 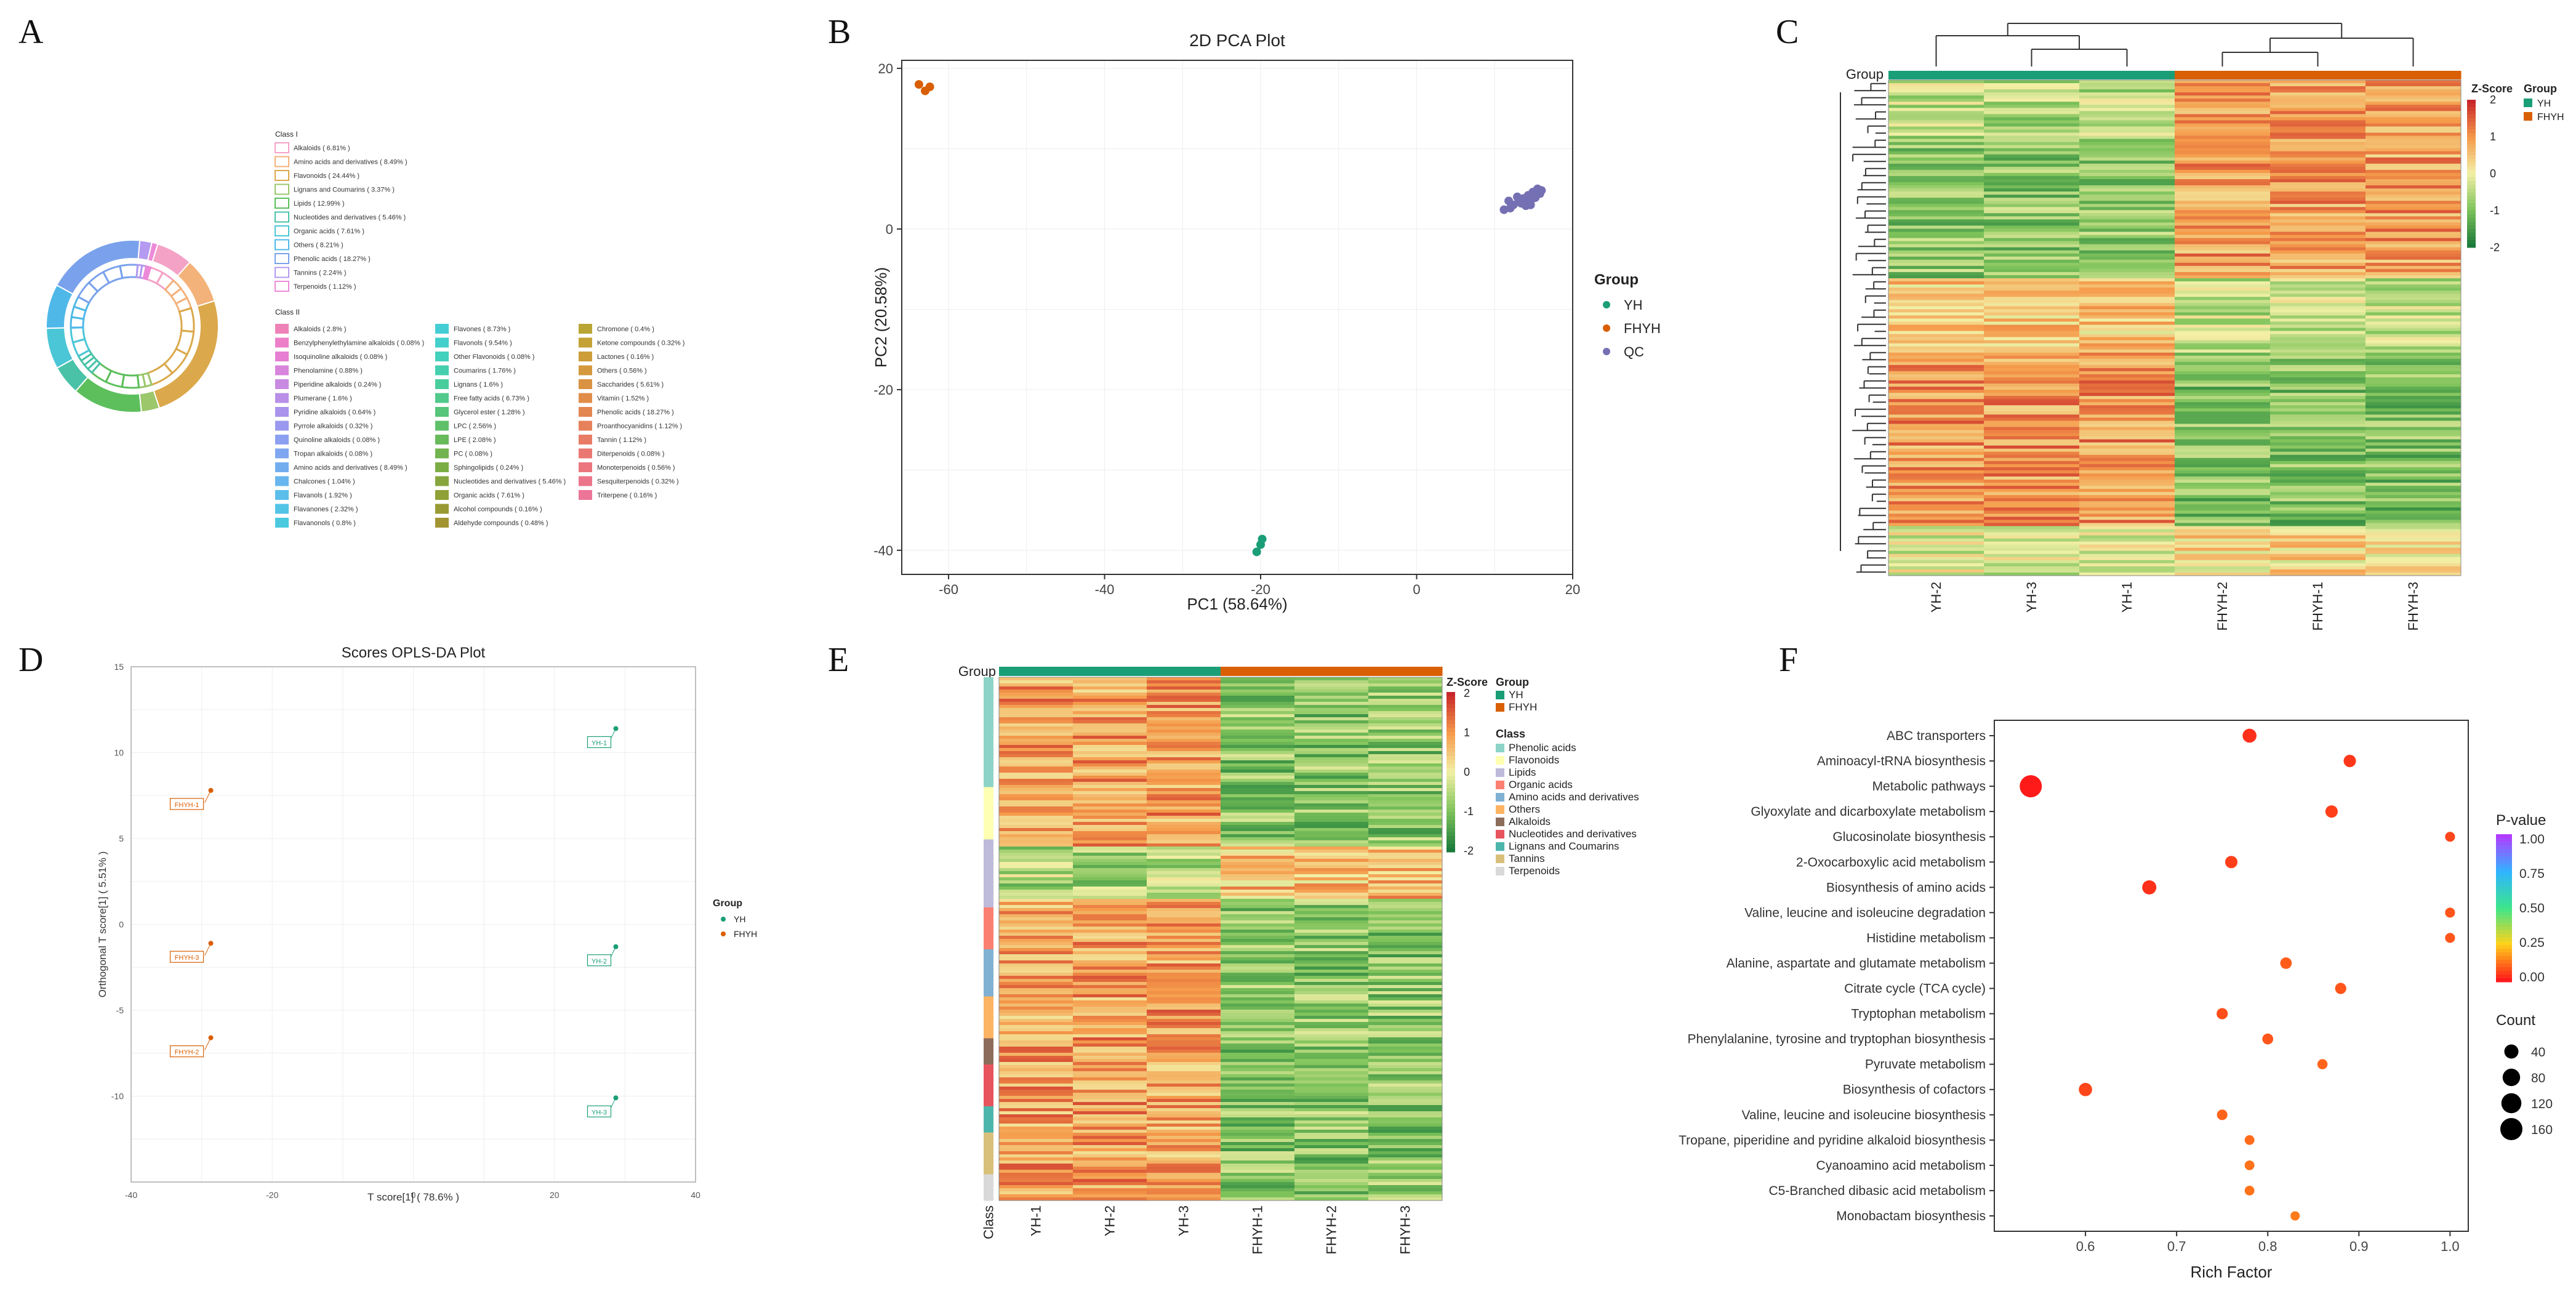 I want to click on heatmap-e-group-legend-title: Group, so click(x=1512, y=682).